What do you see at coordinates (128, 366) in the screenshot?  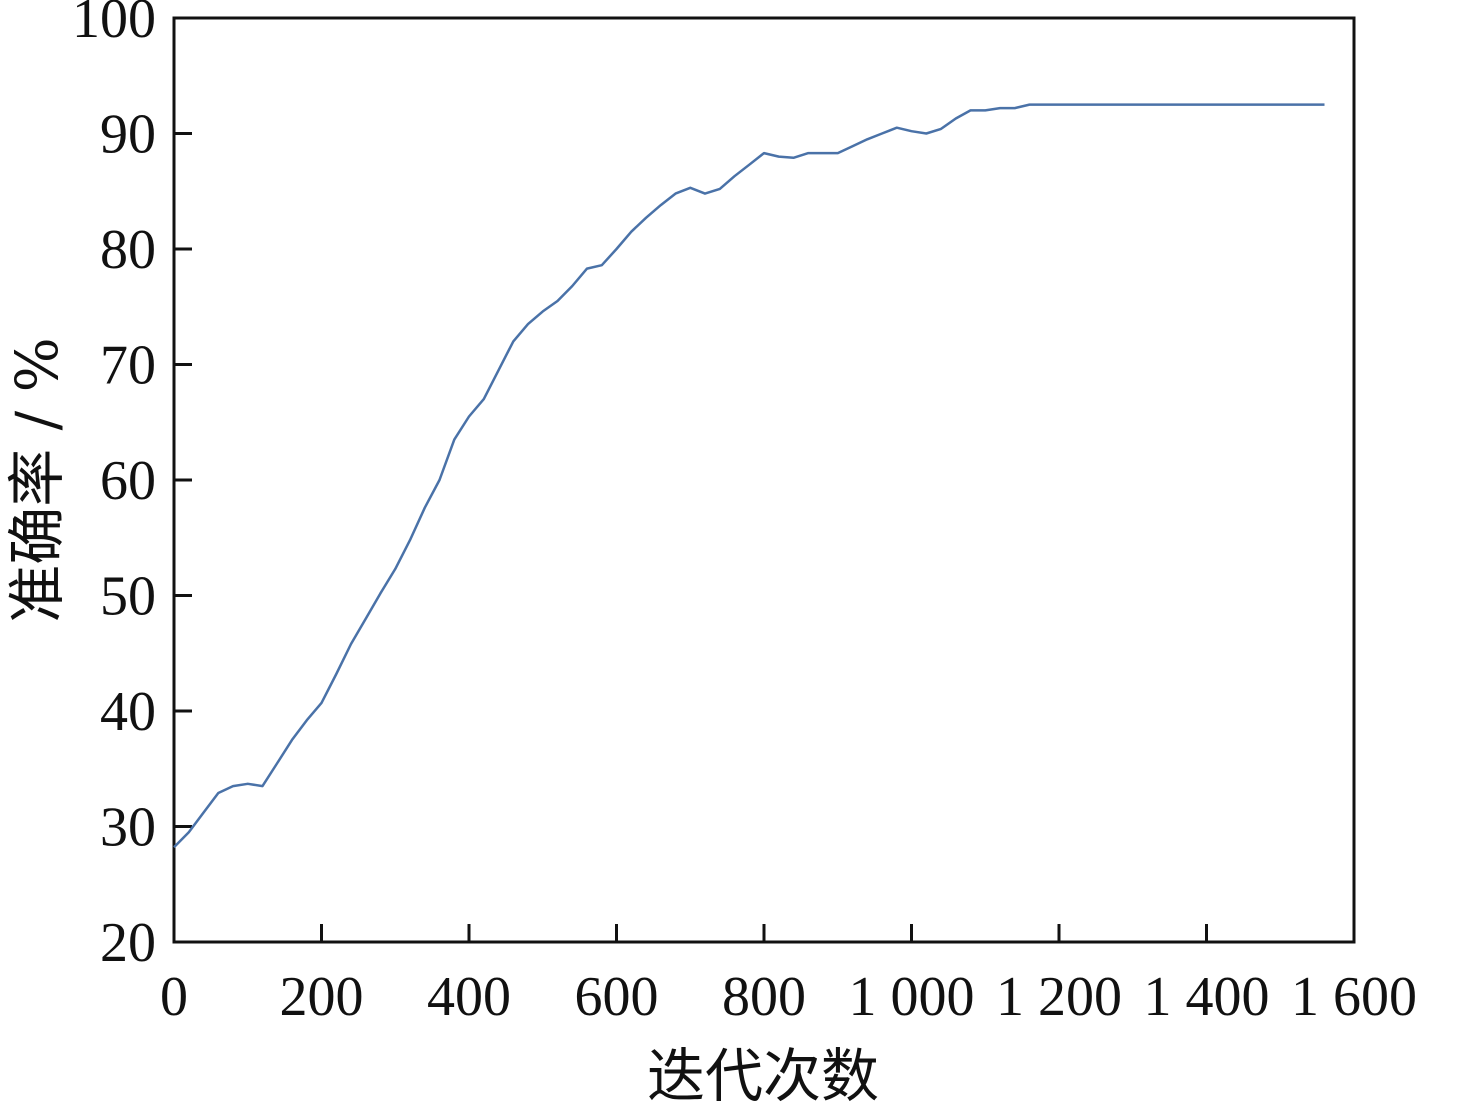 I see `y-tick-label: 70` at bounding box center [128, 366].